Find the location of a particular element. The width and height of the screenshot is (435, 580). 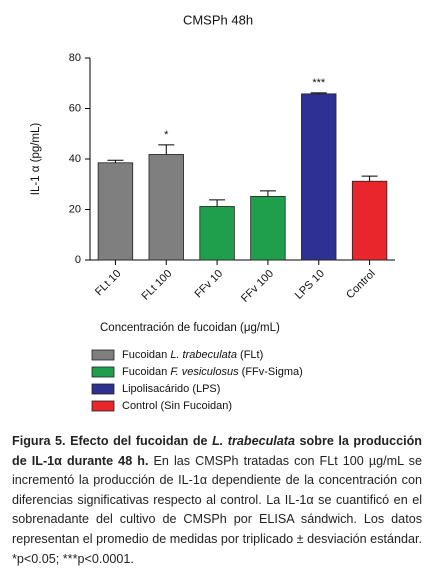

legend-label: Lipolisacárido (LPS) is located at coordinates (171, 389).